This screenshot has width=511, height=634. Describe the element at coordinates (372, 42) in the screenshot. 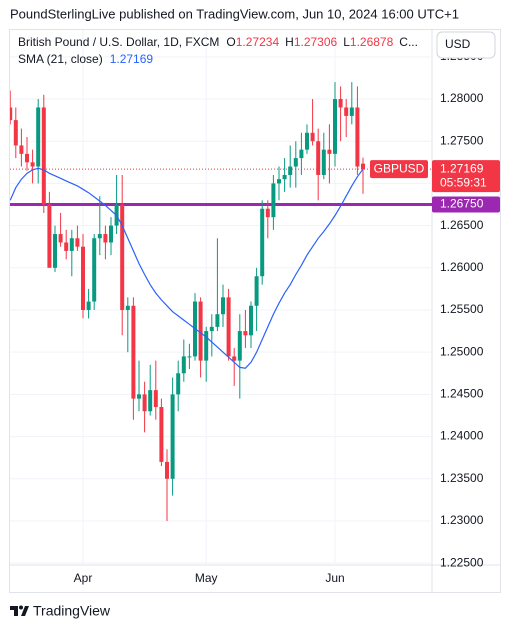

I see `legend-item: 1.26878` at that location.